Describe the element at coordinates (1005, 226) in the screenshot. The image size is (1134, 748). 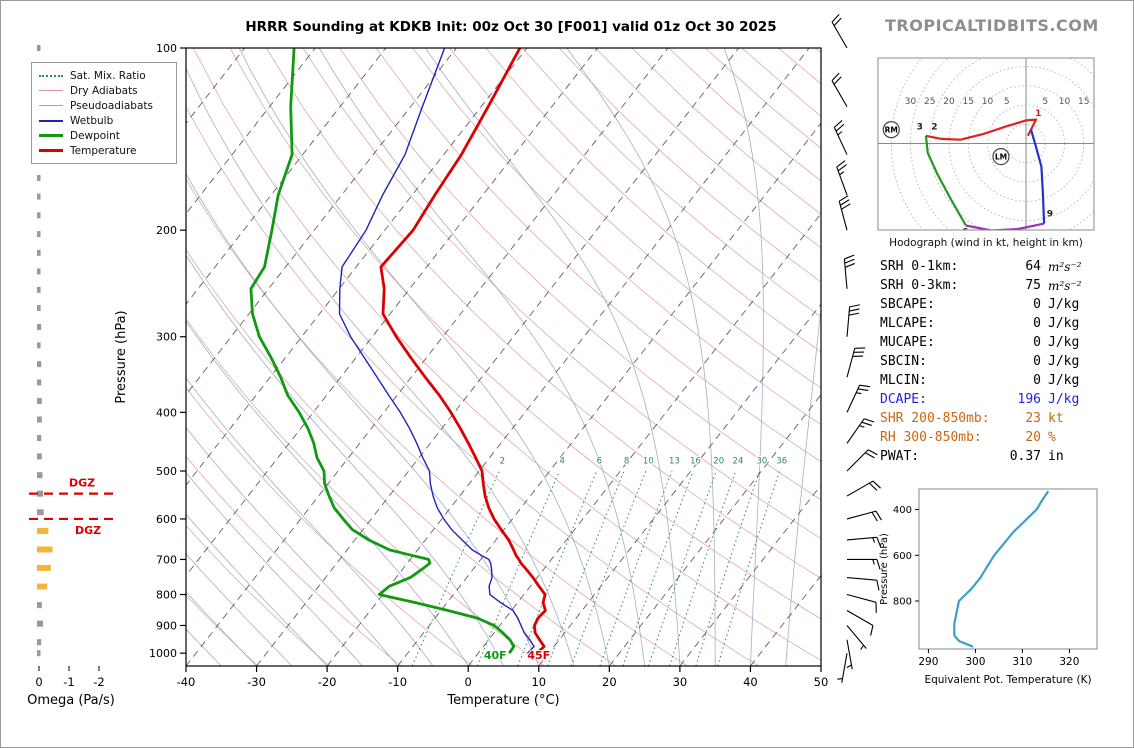
I see `hodograph-trace-6-9km` at that location.